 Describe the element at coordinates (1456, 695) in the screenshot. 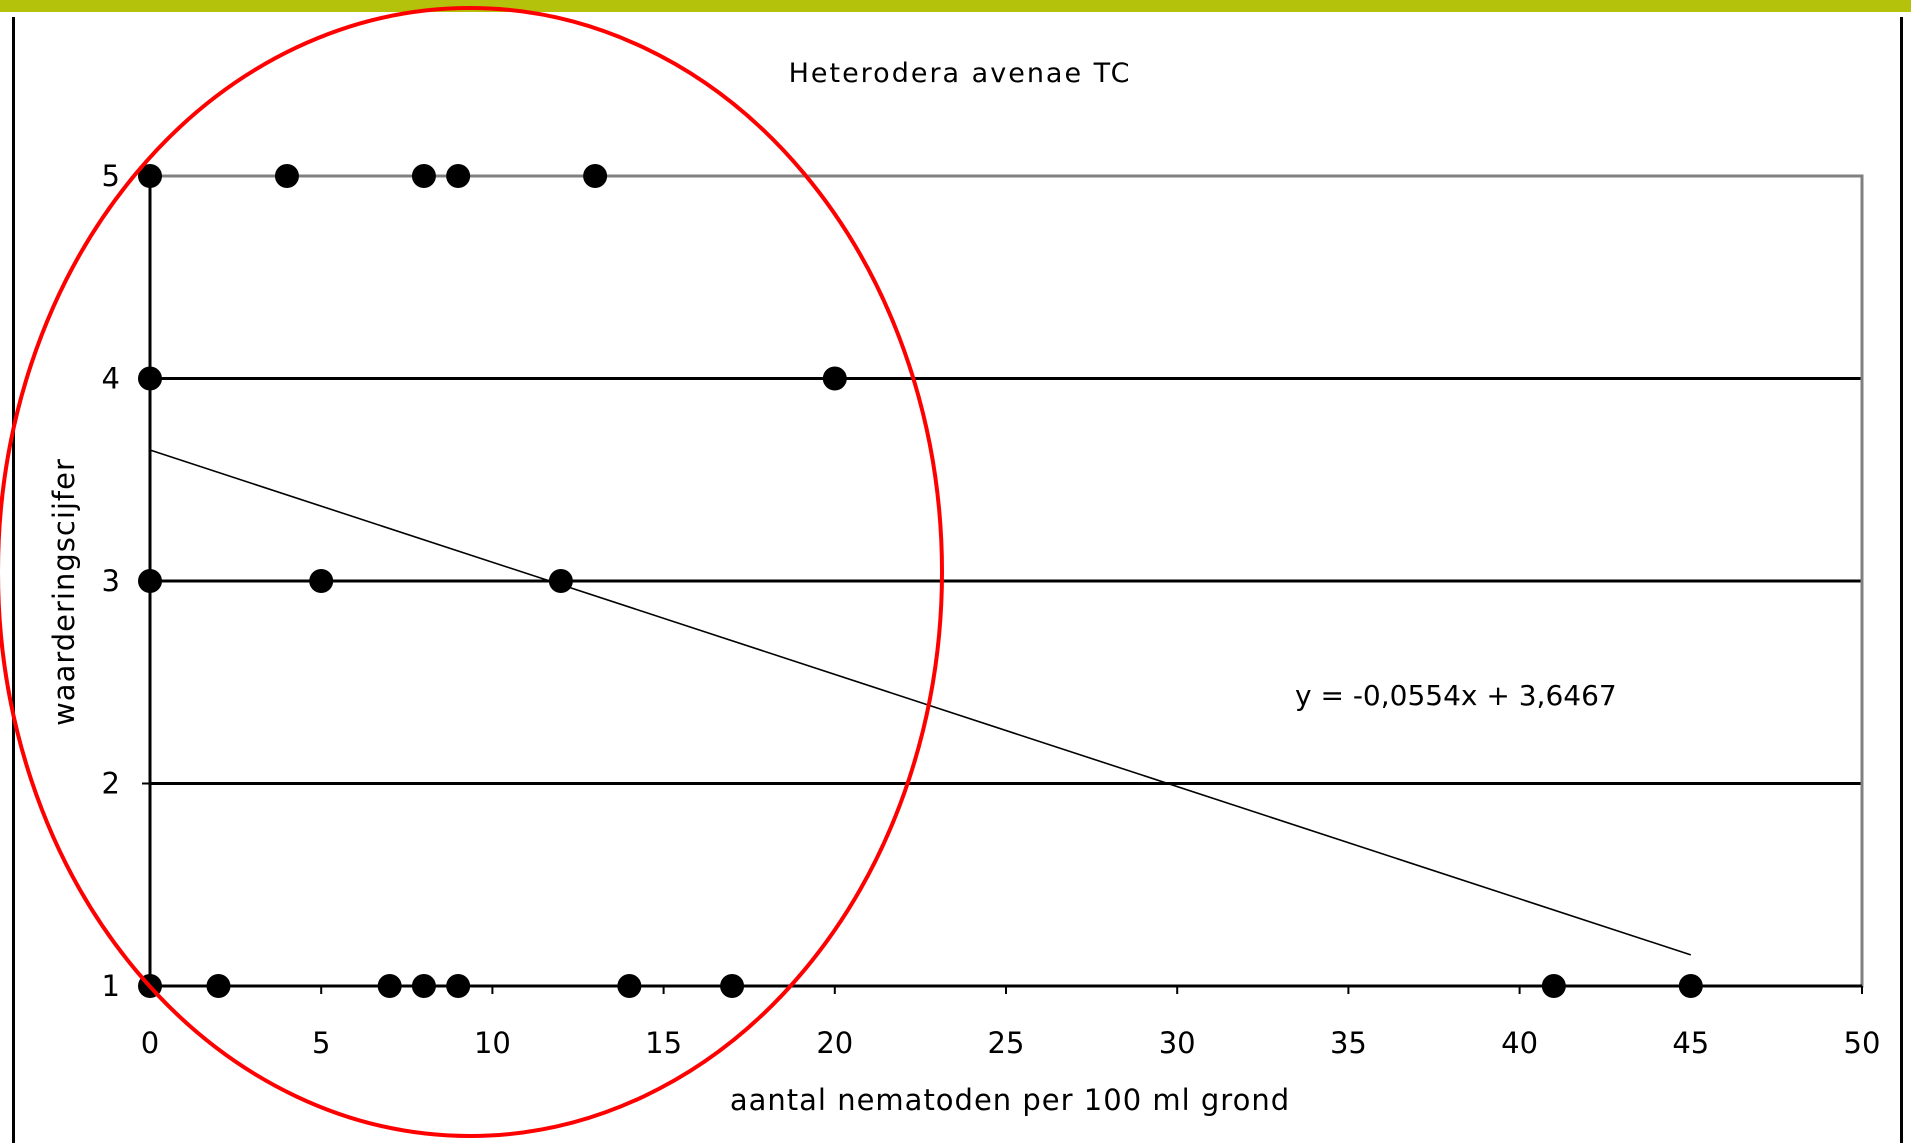

I see `trendline-equation: y = -0,0554x + 3,6467` at that location.